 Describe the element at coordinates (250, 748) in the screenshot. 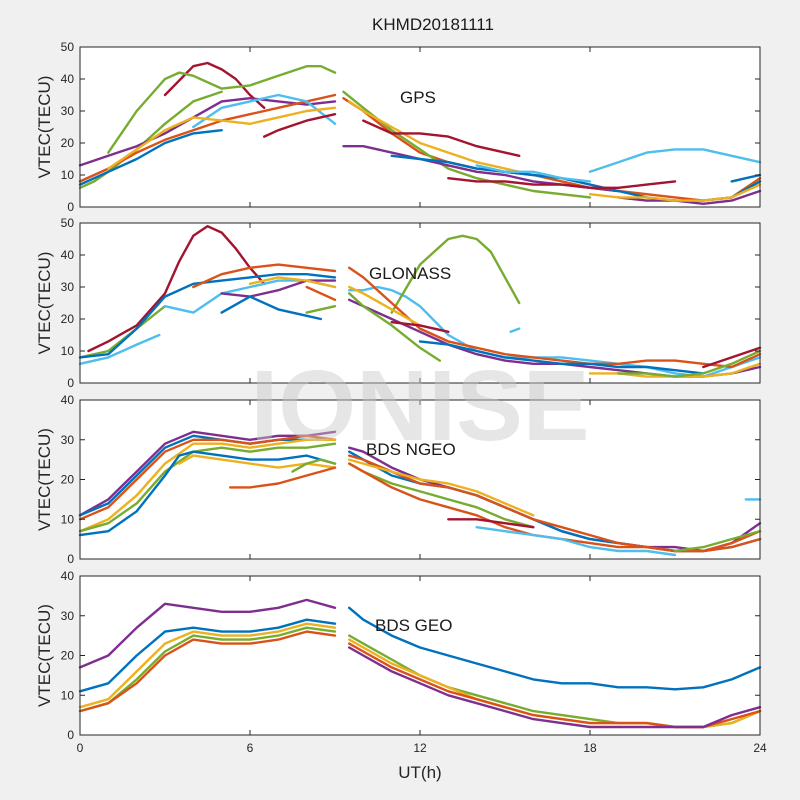

I see `x-tick-label: 6` at that location.